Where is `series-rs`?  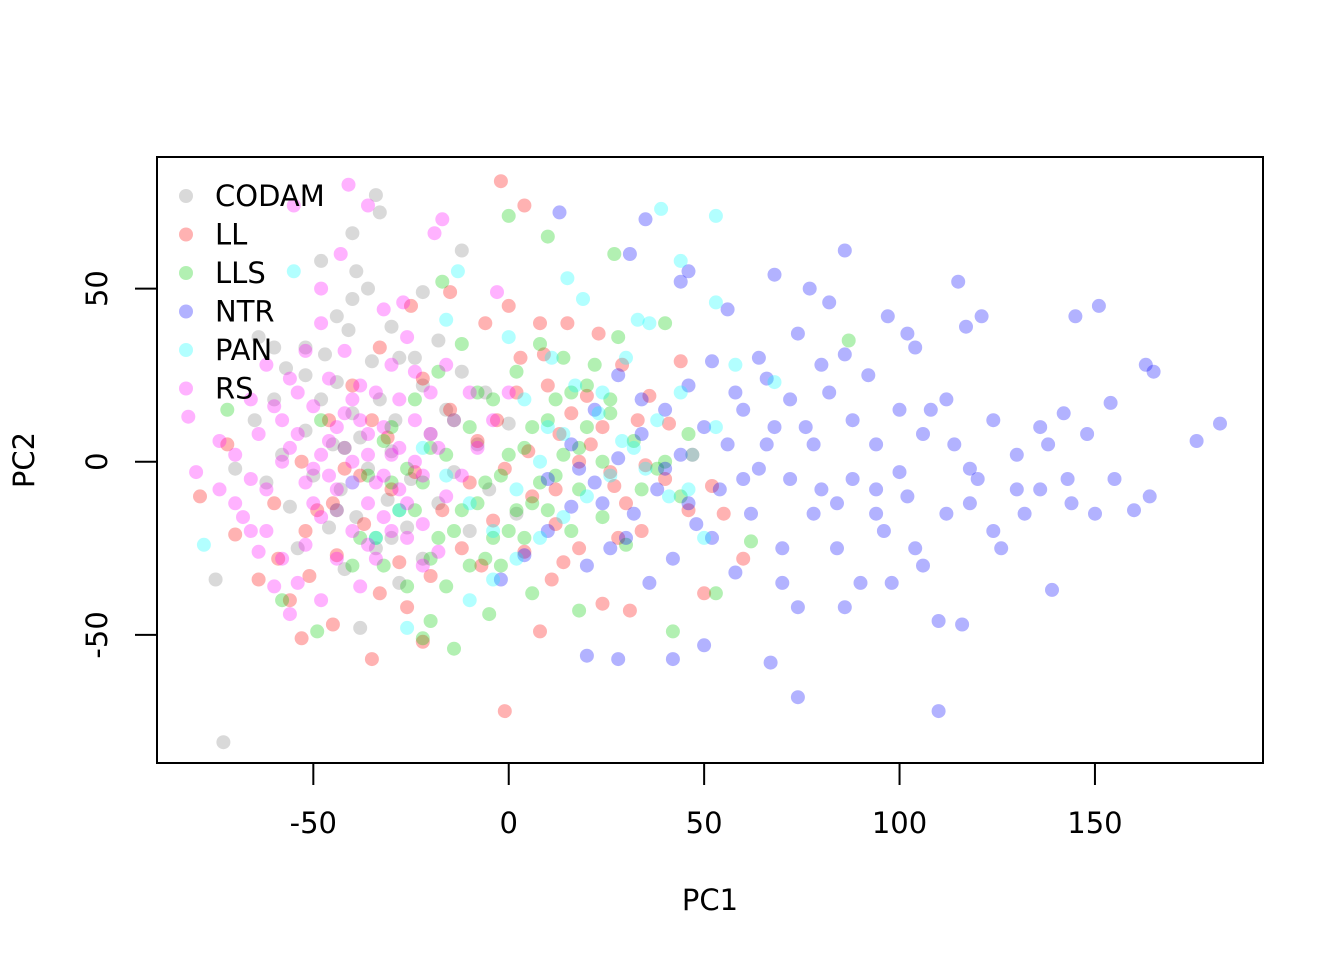 series-rs is located at coordinates (348, 399).